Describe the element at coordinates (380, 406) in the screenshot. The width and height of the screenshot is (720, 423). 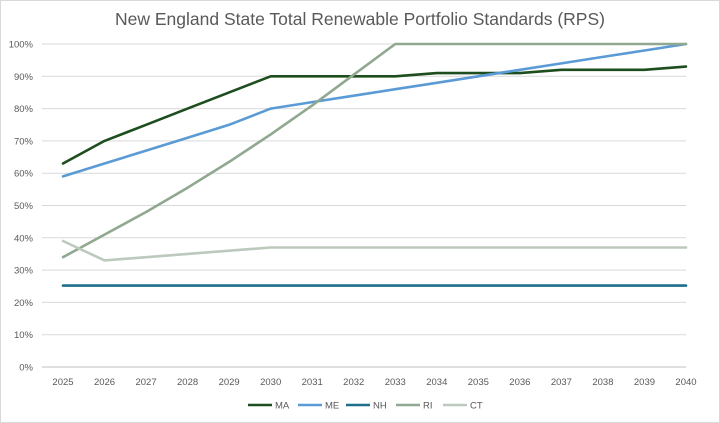
I see `legend-label-nh: NH` at that location.